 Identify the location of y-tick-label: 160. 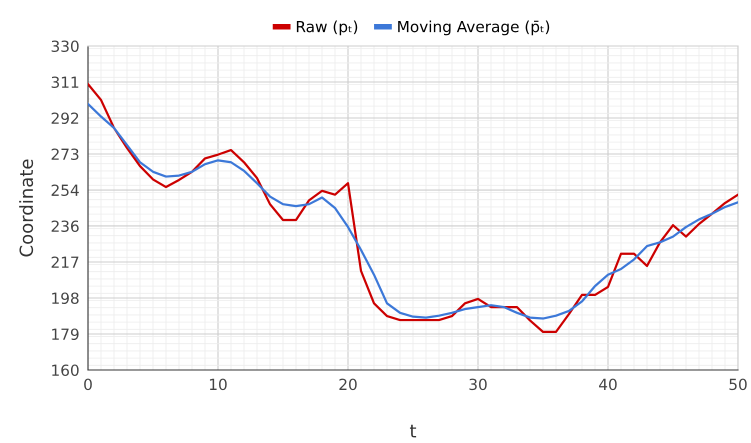
(65, 370).